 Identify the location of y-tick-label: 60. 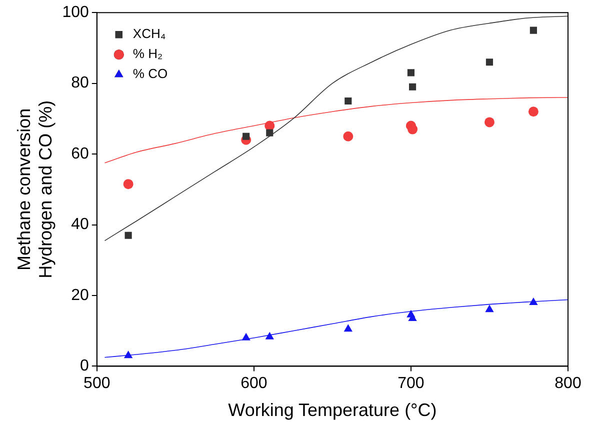
(80, 153).